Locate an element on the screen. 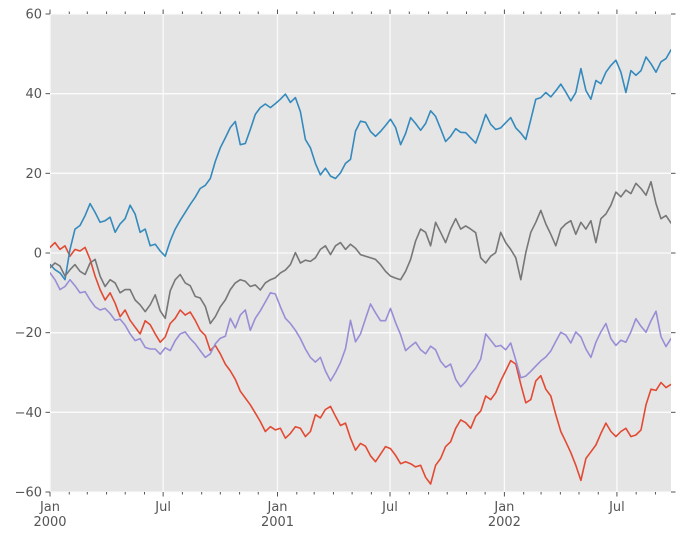 The height and width of the screenshot is (552, 680). x-tick-year-label: 2000 is located at coordinates (49, 522).